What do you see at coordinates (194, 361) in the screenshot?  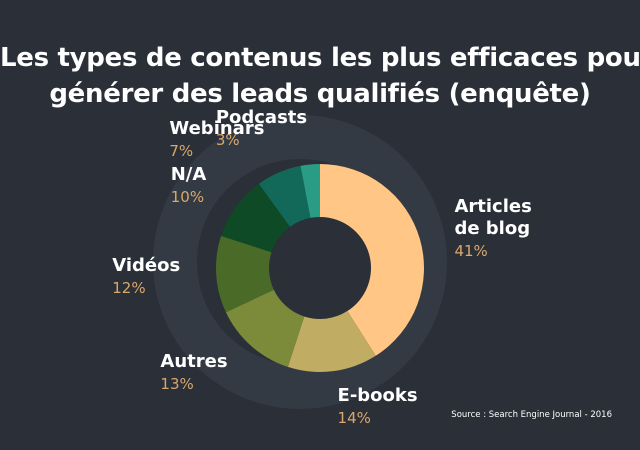 I see `slice-label-name: Autres` at bounding box center [194, 361].